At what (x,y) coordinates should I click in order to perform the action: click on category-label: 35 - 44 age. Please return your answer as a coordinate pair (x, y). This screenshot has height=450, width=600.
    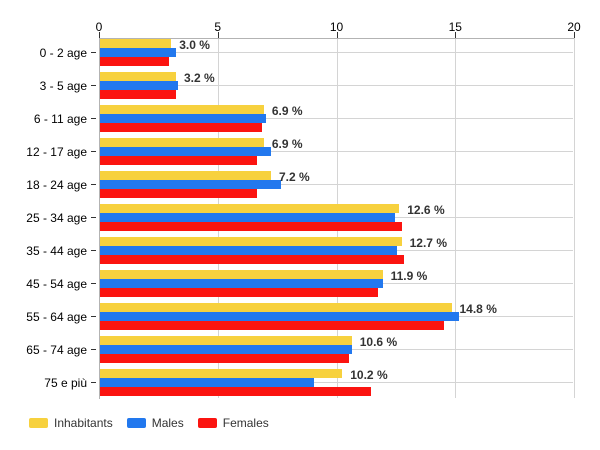
    Looking at the image, I should click on (56, 251).